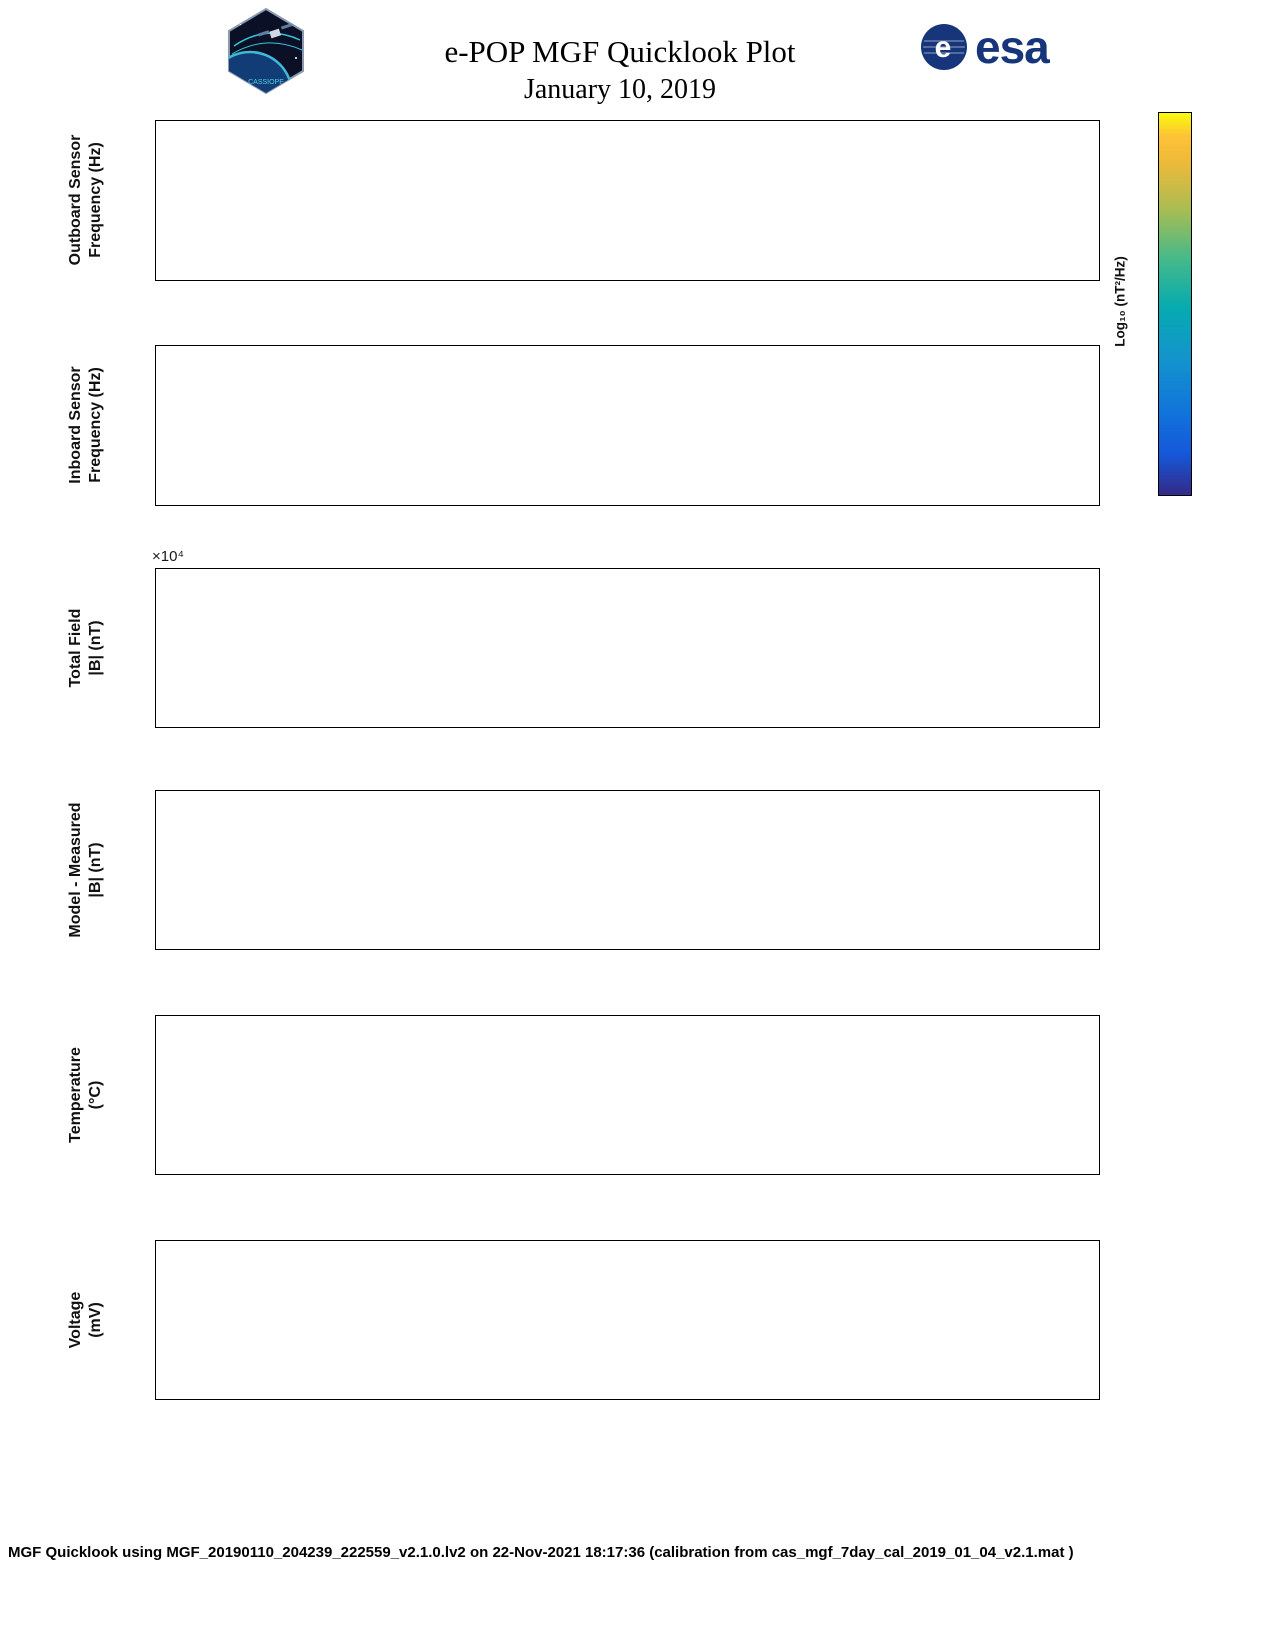 Image resolution: width=1275 pixels, height=1650 pixels. I want to click on temperature-panel, so click(627, 1095).